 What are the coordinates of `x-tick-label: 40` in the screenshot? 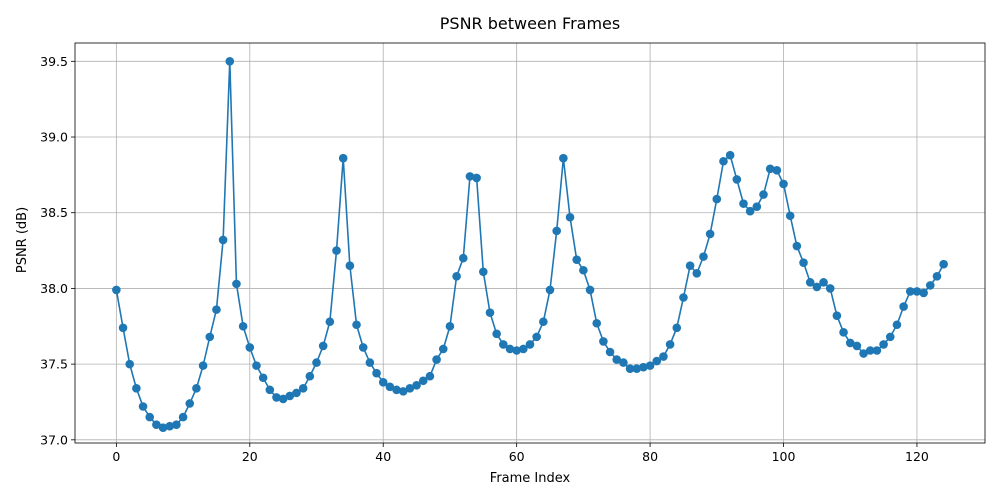 It's located at (383, 456).